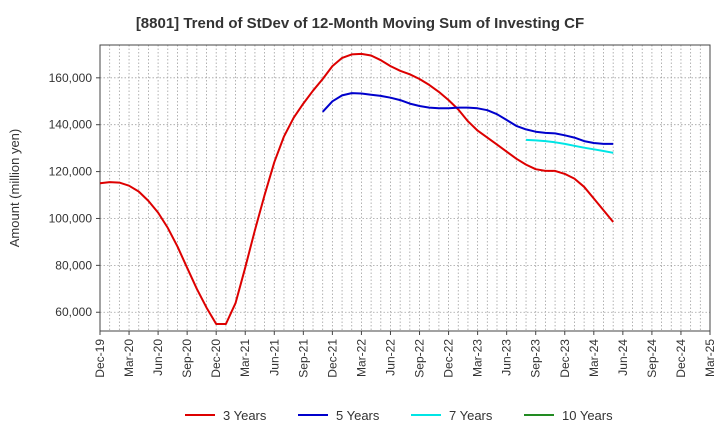 The width and height of the screenshot is (720, 440). I want to click on y-tick-label: 80,000, so click(73, 265).